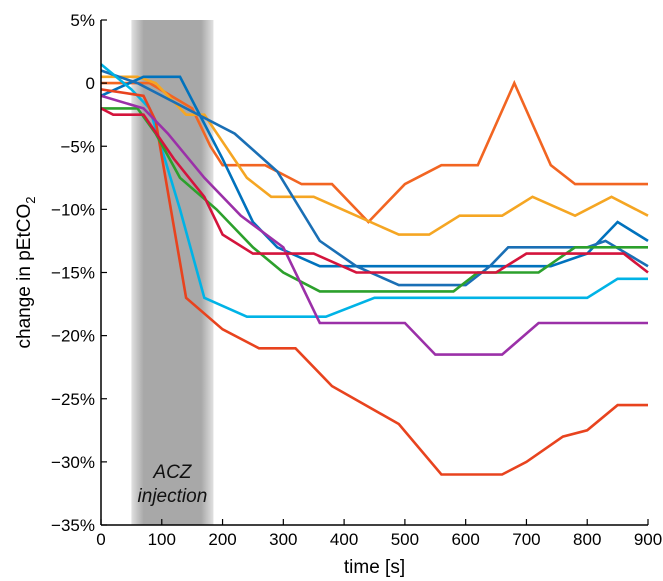 Image resolution: width=663 pixels, height=581 pixels. I want to click on y-tick-label: −20%, so click(73, 336).